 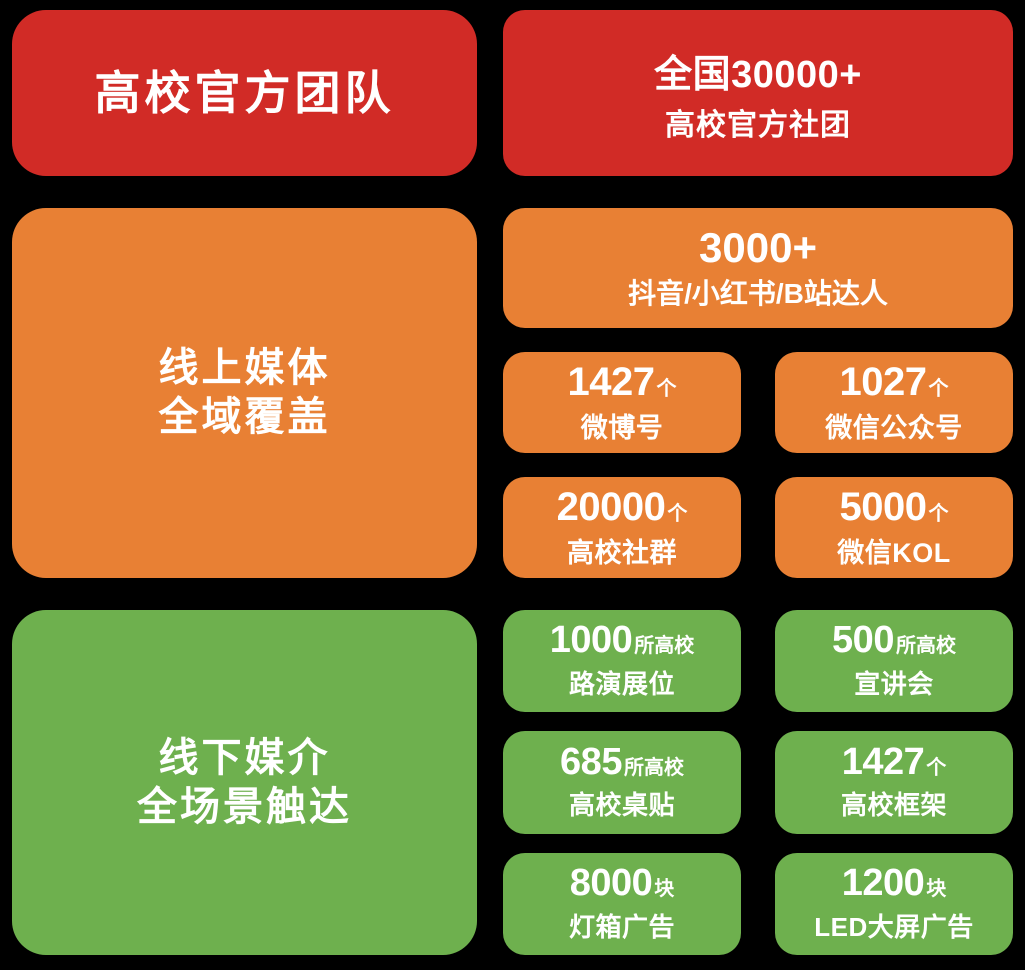 What do you see at coordinates (758, 661) in the screenshot?
I see `stat-row-offline-1: 1000 所高校 路演展位 500 所高校 宣讲会` at bounding box center [758, 661].